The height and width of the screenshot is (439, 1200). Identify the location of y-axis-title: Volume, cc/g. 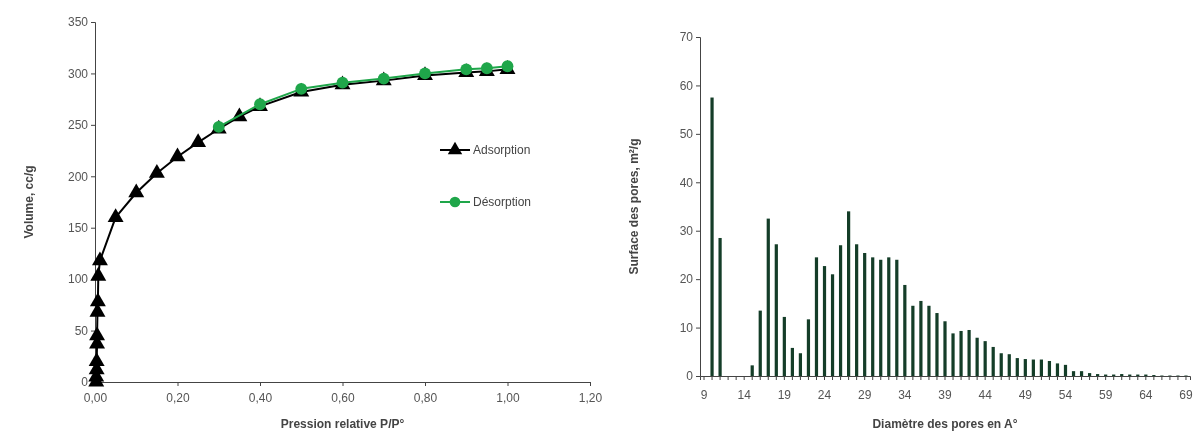
(29, 202).